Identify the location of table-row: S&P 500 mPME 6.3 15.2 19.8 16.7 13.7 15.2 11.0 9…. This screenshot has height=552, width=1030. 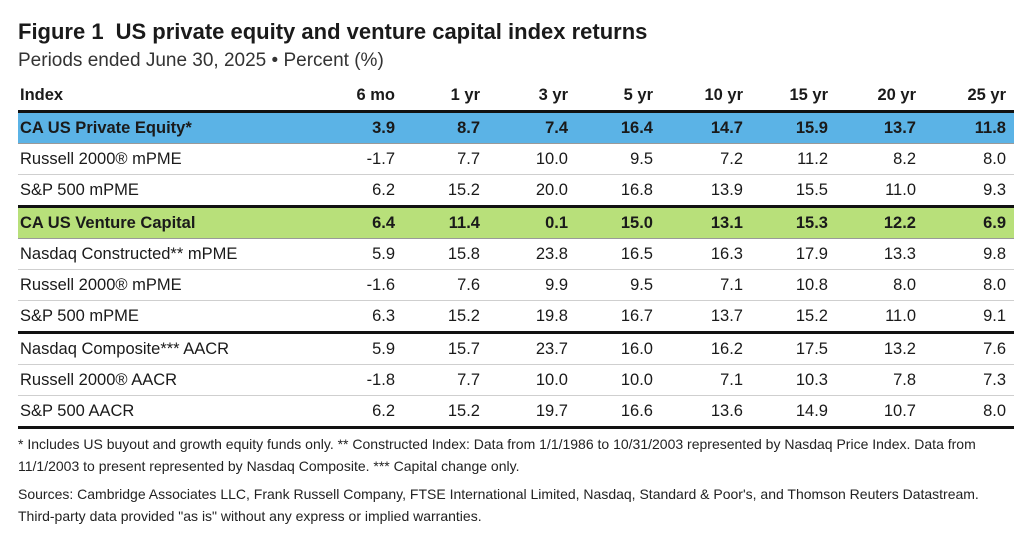
(516, 317).